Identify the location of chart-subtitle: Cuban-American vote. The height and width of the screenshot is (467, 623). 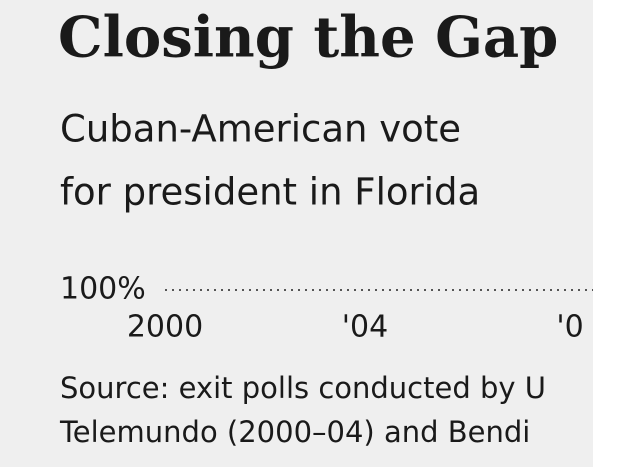
(260, 129).